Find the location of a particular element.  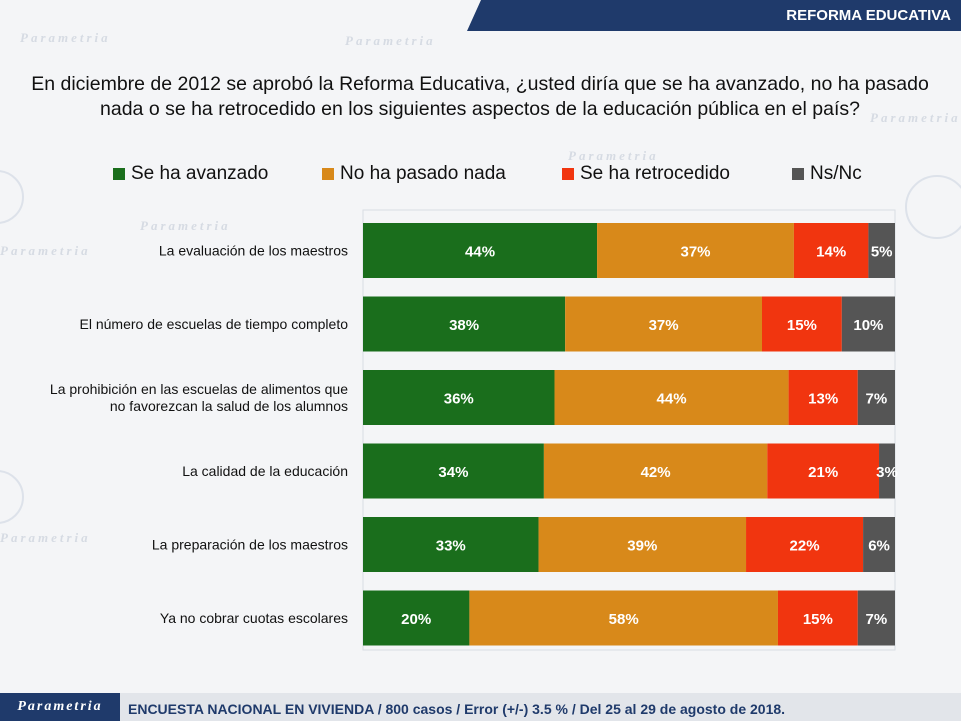

data-label: 14% is located at coordinates (831, 252).